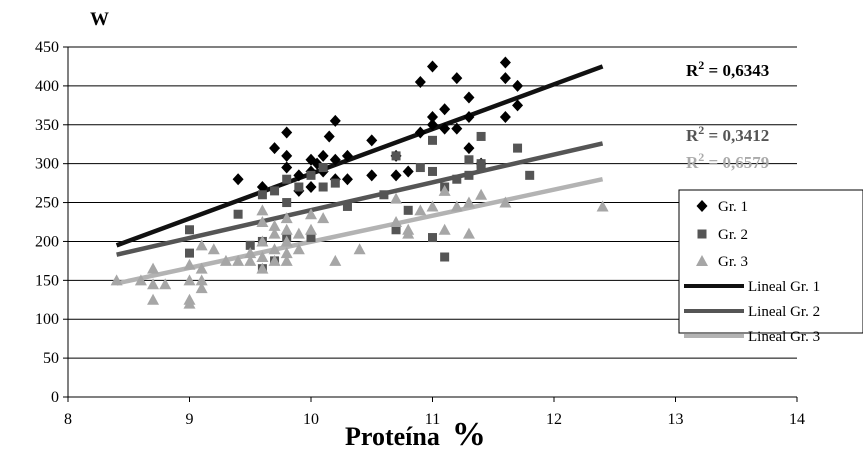 The width and height of the screenshot is (863, 458). I want to click on y-tick-label-50: 50, so click(51, 358).